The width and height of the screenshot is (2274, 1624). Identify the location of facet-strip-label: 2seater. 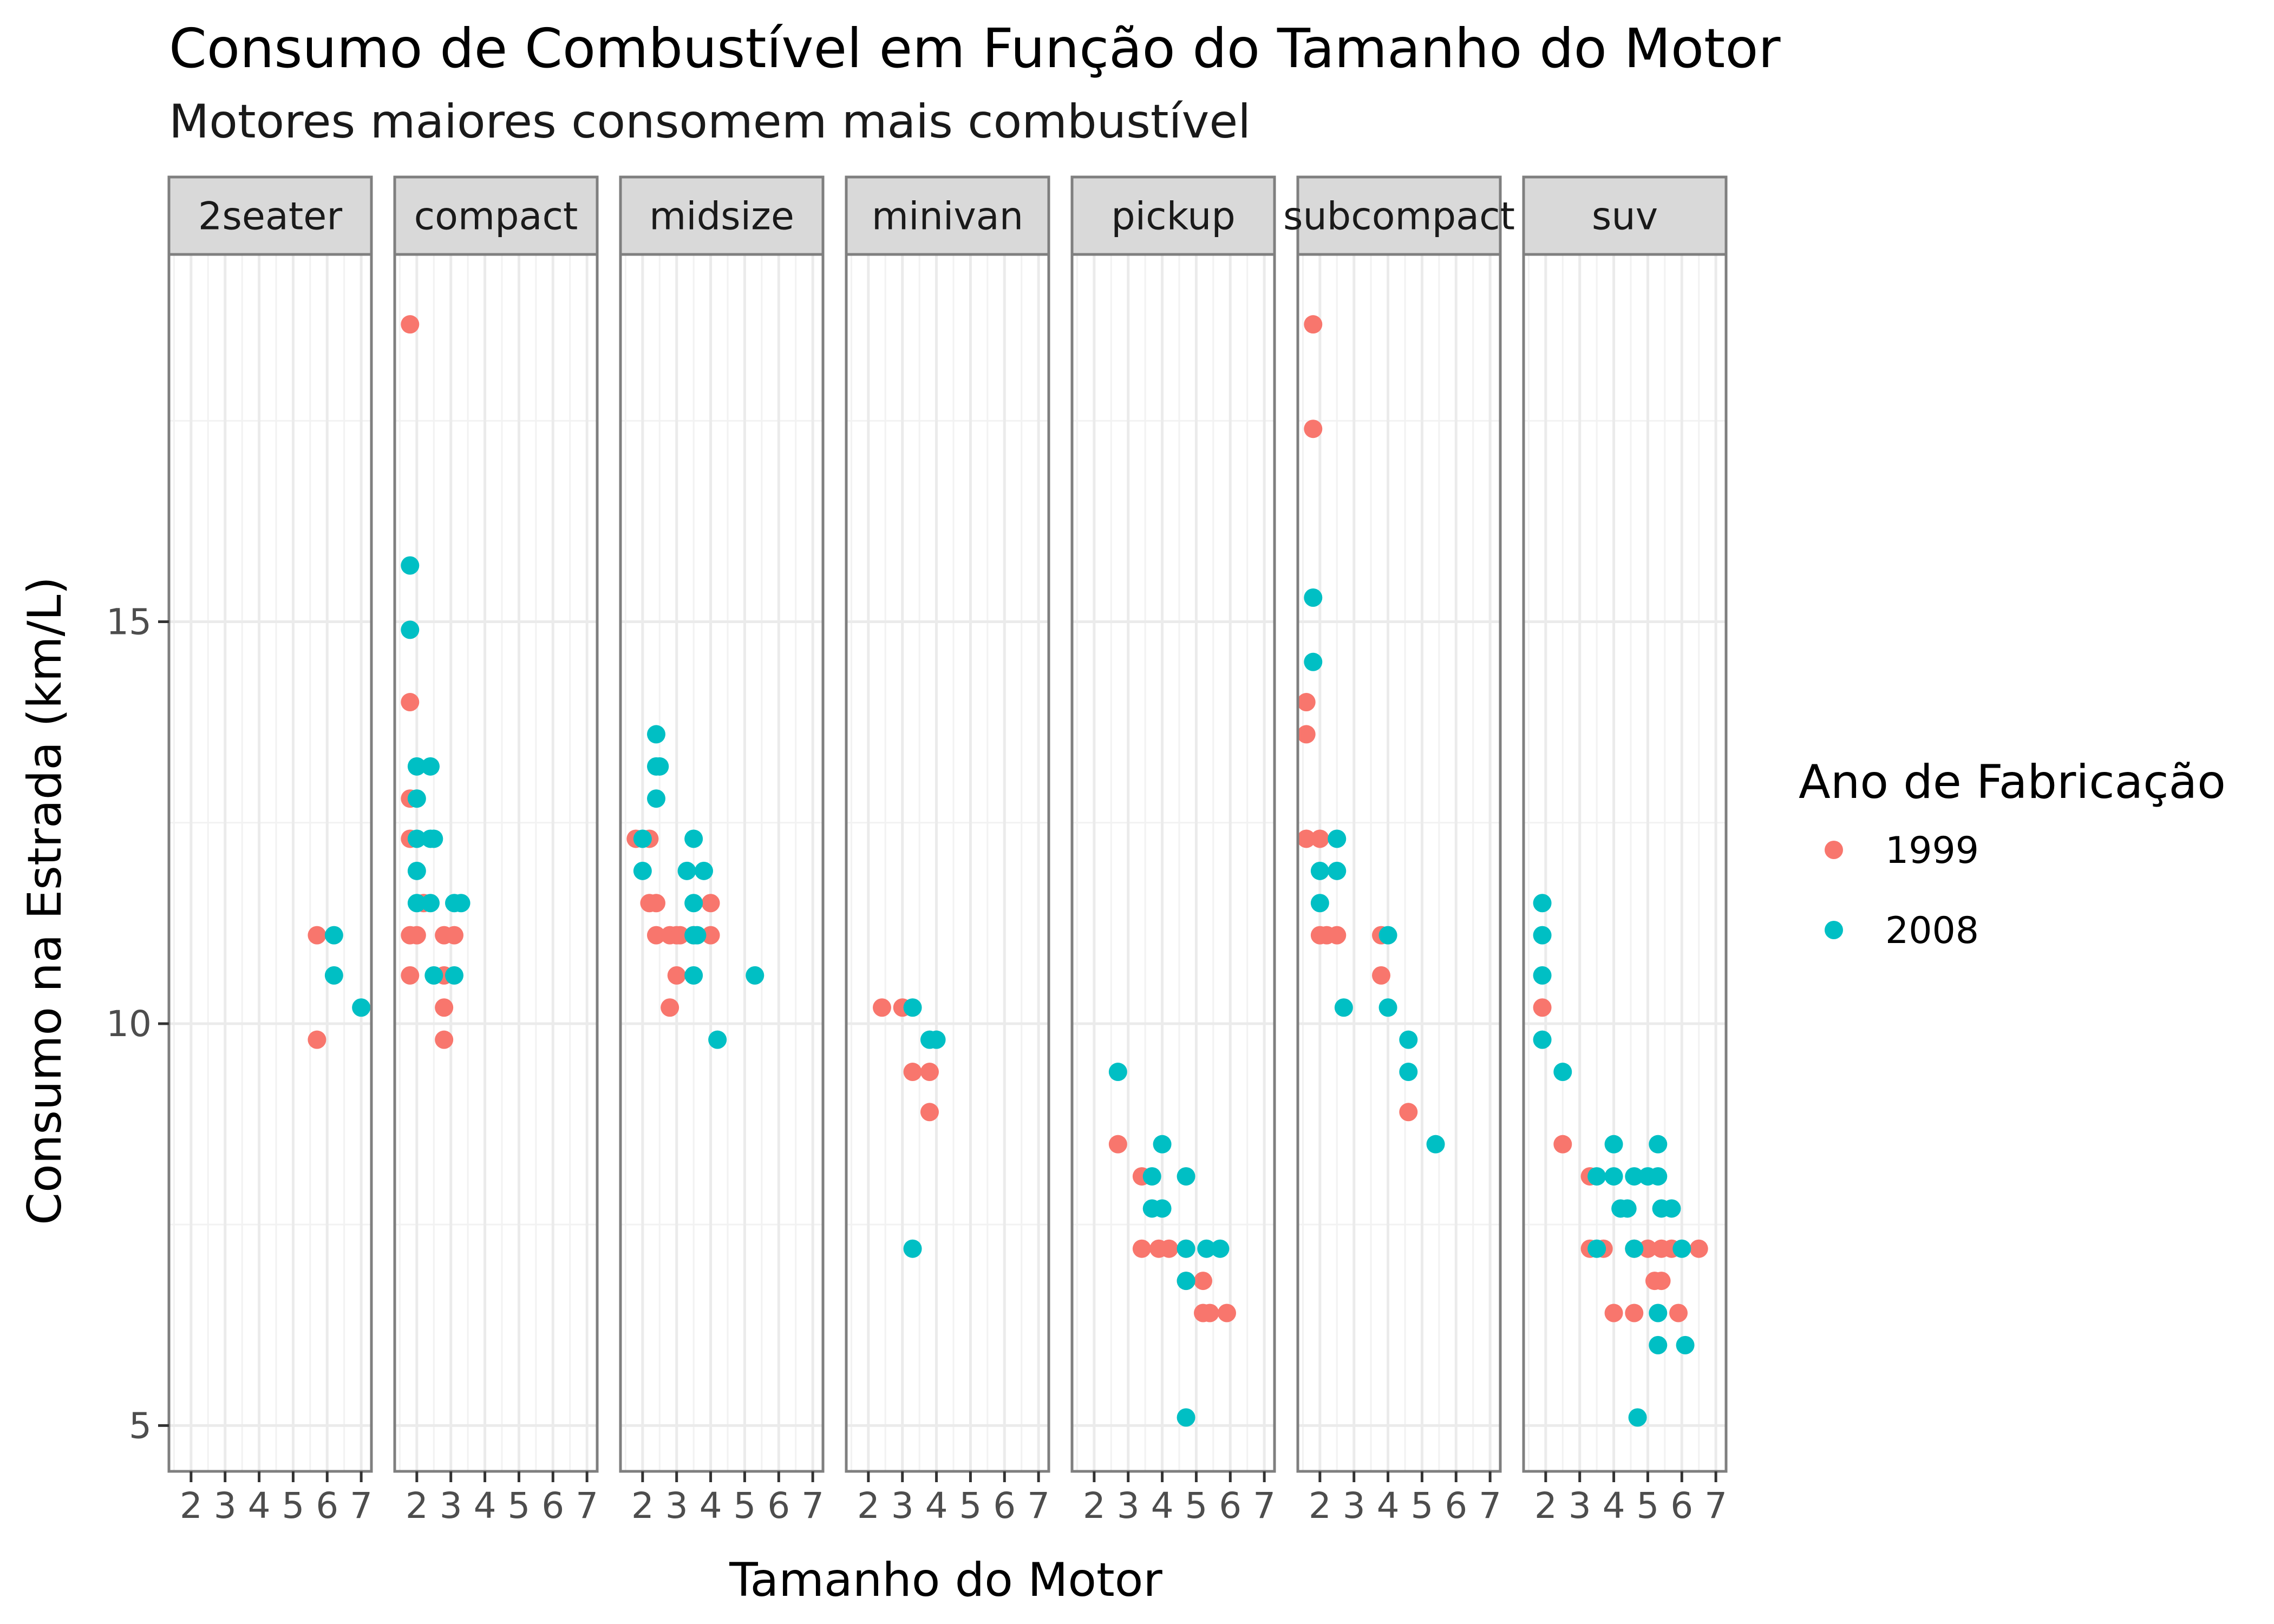
(270, 216).